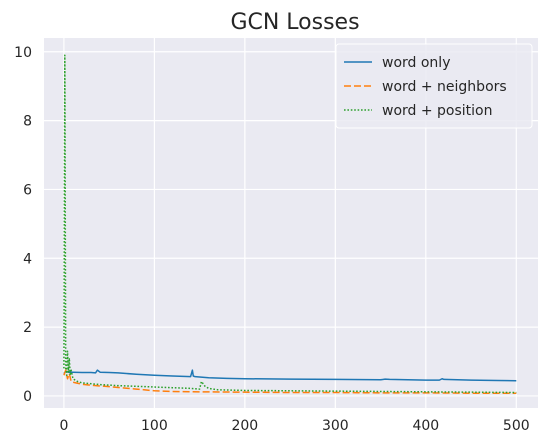 The height and width of the screenshot is (445, 548). I want to click on x-tick-label-0: 0, so click(63, 426).